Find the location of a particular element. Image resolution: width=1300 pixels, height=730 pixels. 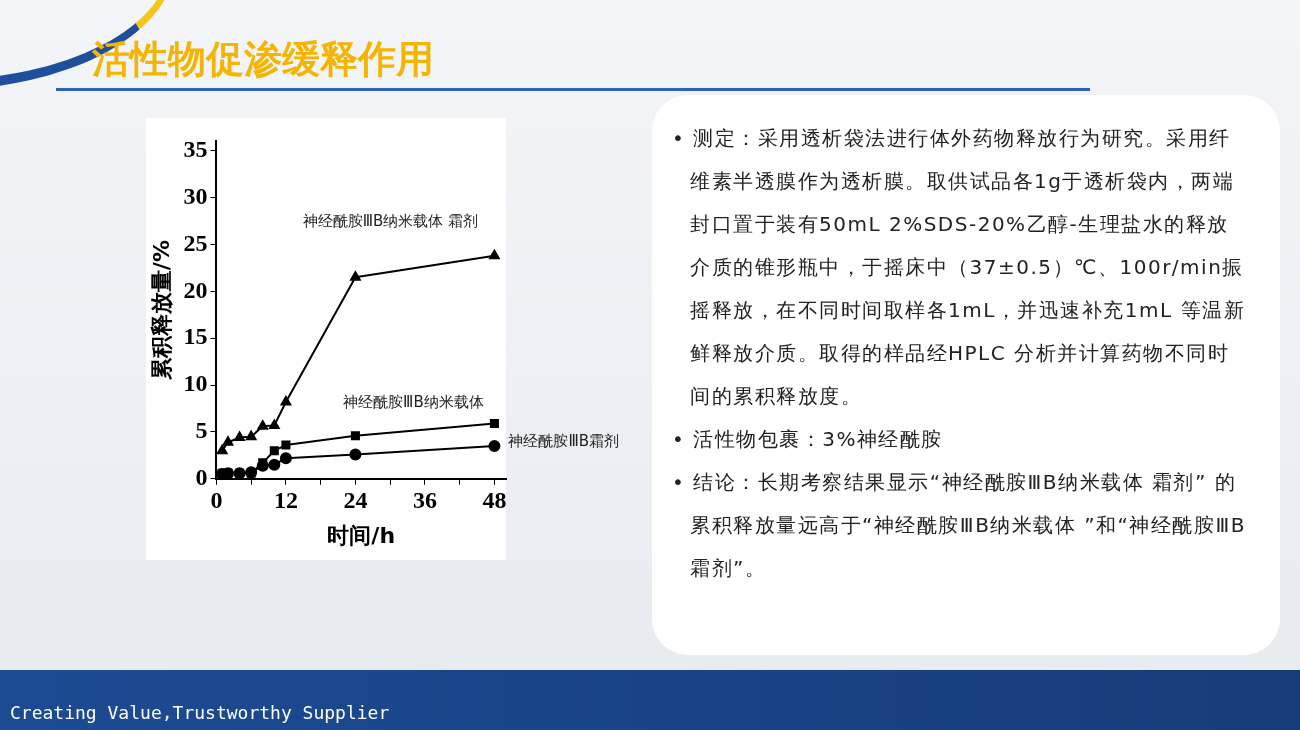

y-tick-label: 35 is located at coordinates (195, 148).